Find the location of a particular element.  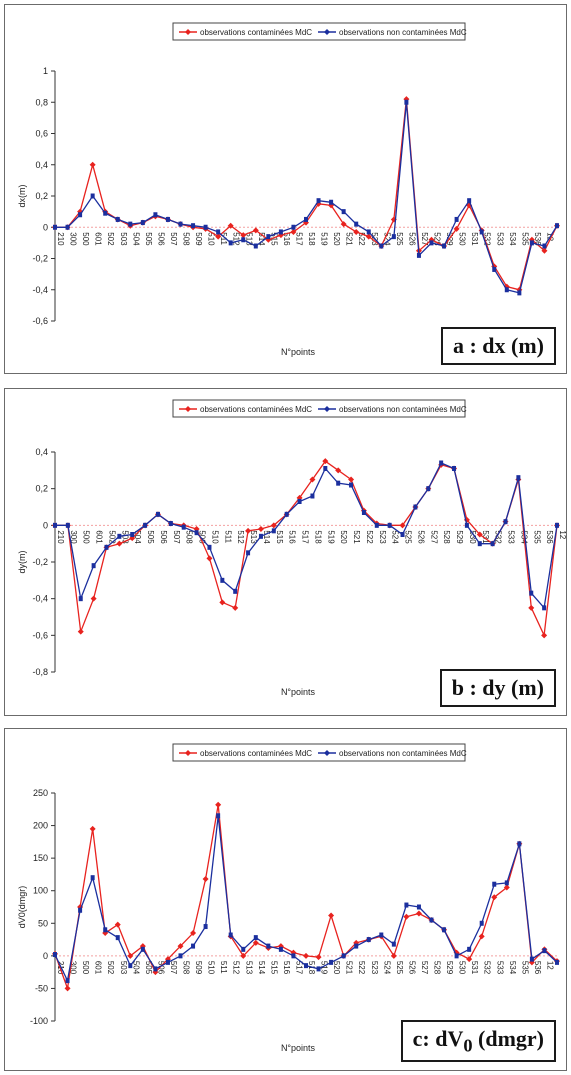

x-tick-label-dv0: 530 is located at coordinates (462, 968).